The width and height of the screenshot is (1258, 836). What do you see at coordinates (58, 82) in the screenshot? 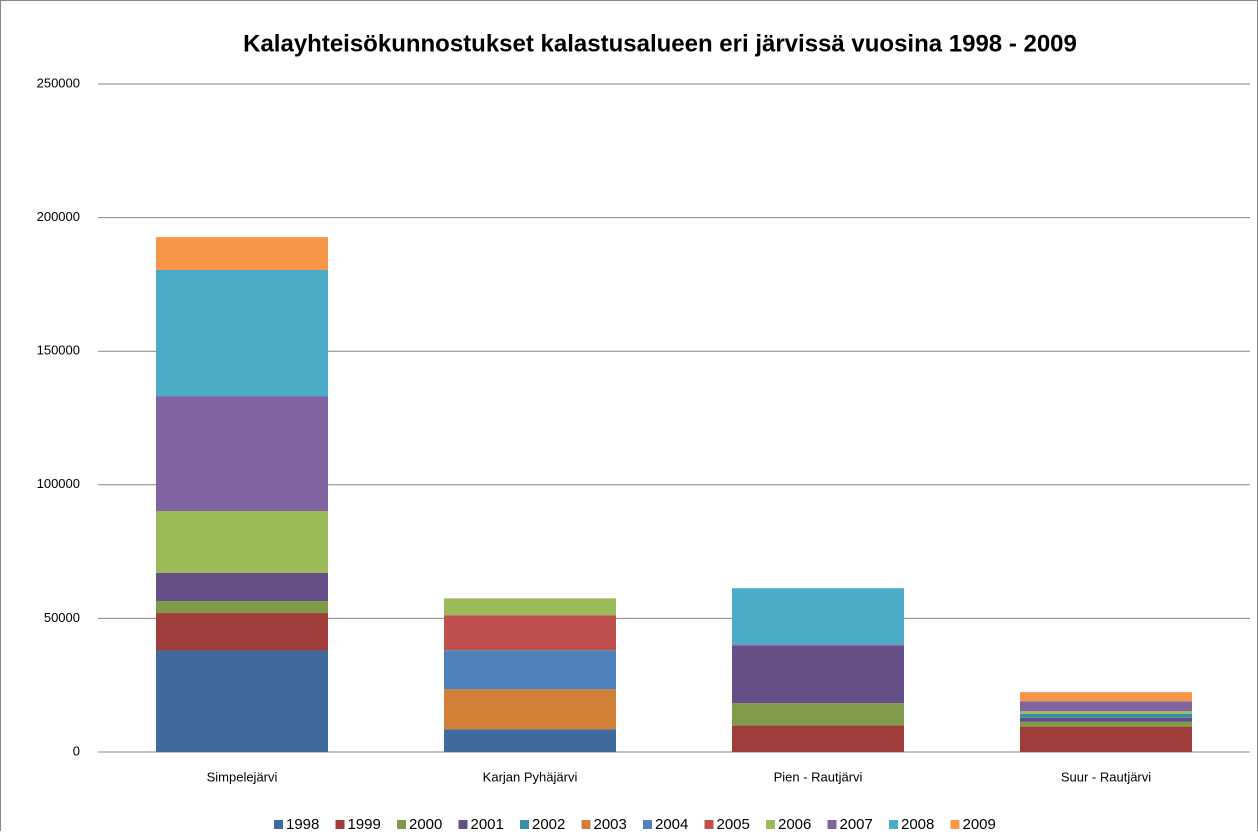
I see `y-tick-label: 250000` at bounding box center [58, 82].